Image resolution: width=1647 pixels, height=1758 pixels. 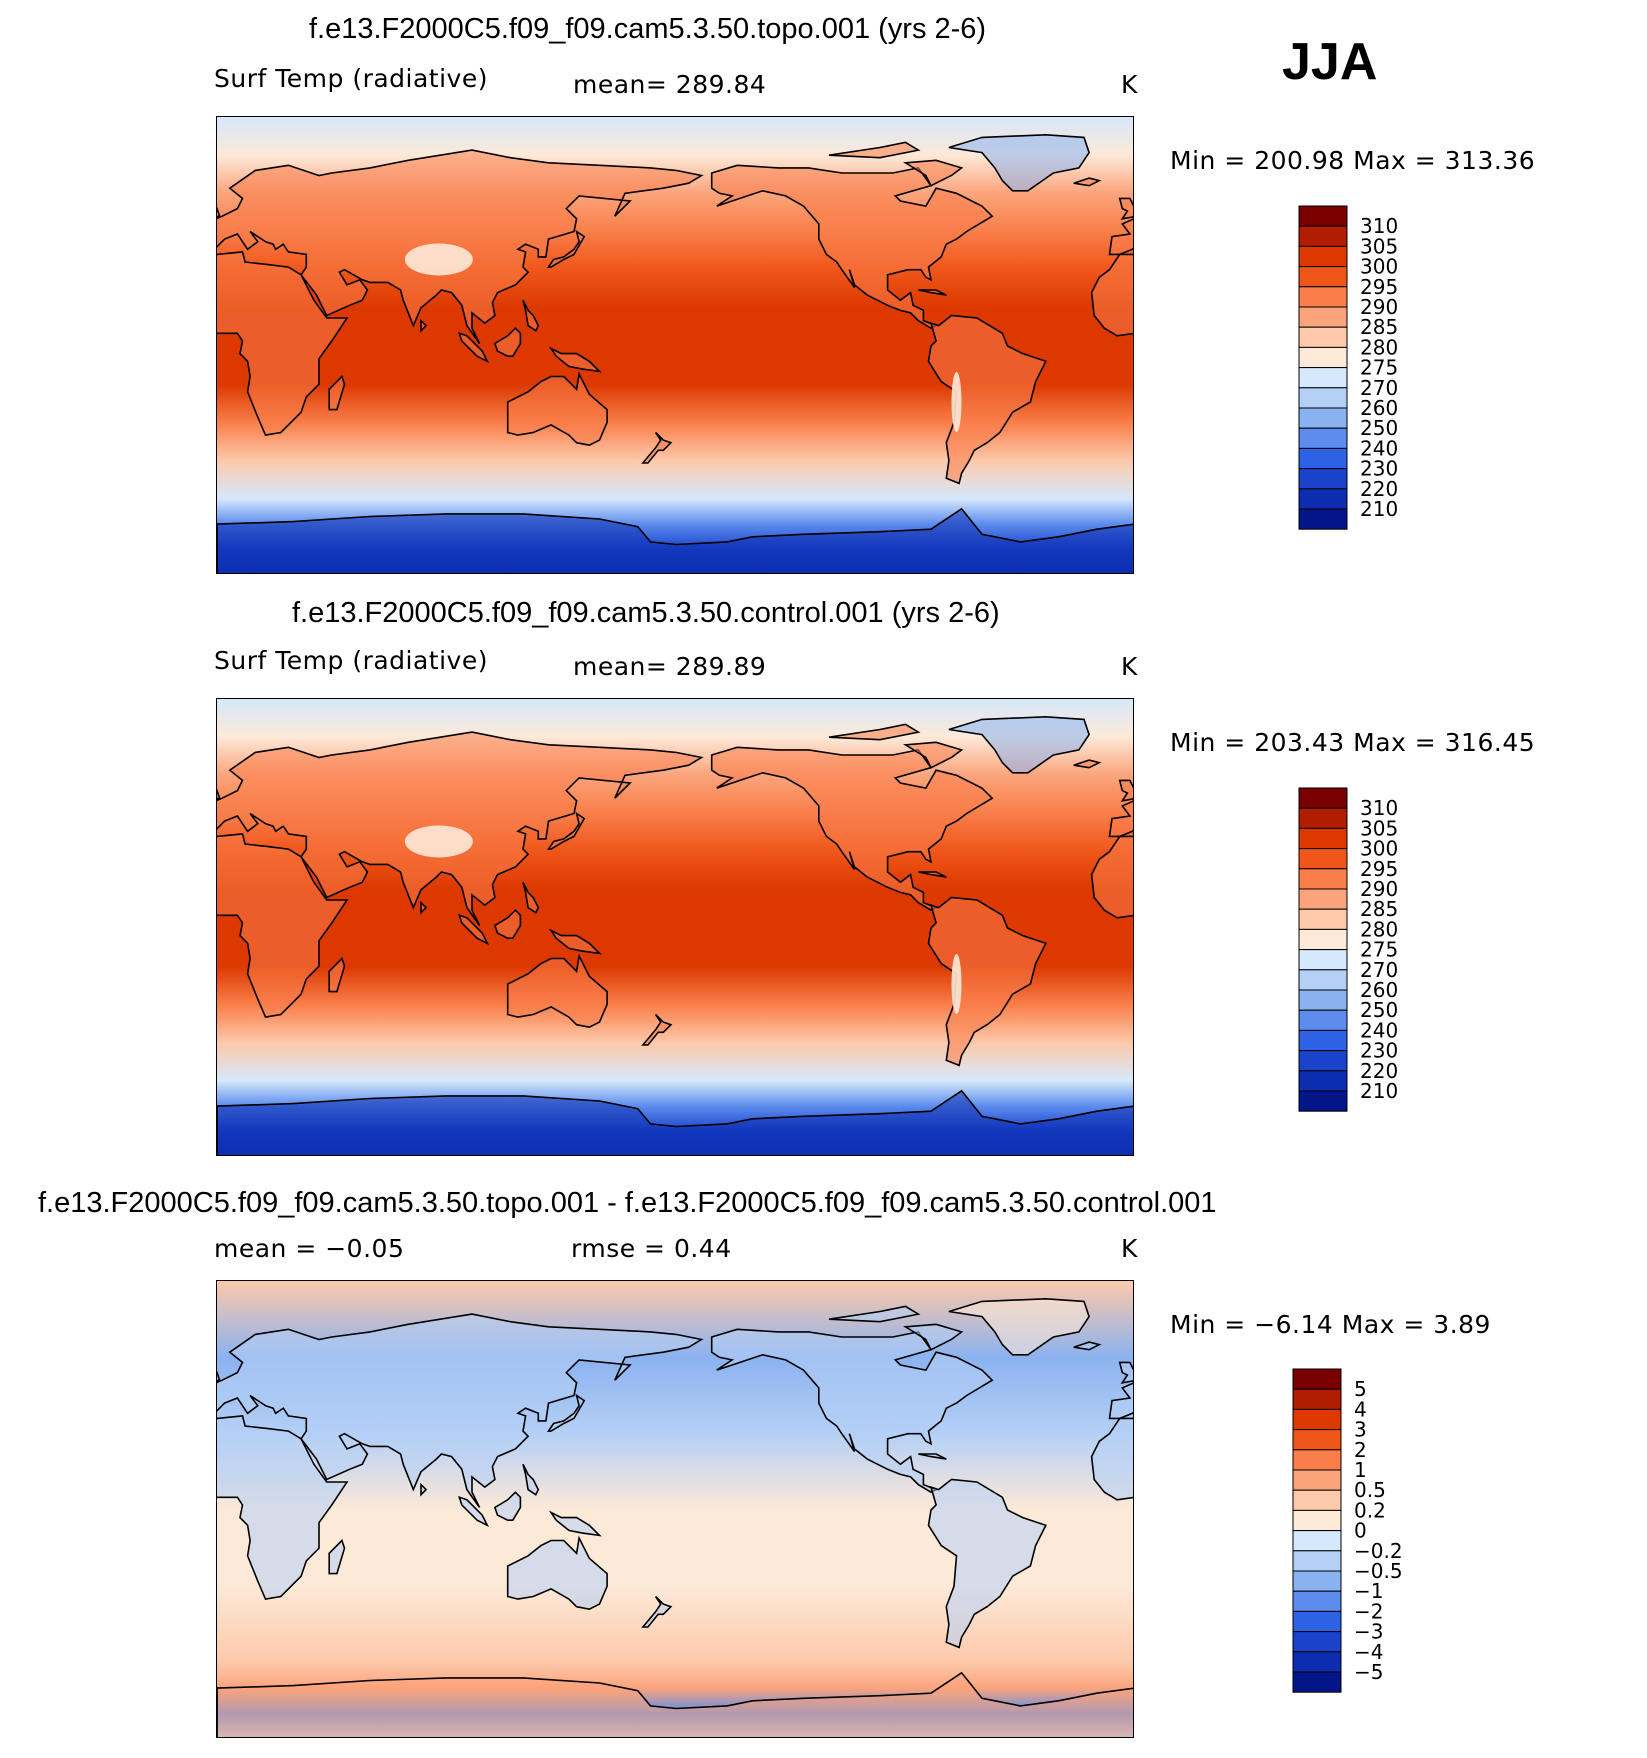 What do you see at coordinates (1368, 1652) in the screenshot?
I see `colorbar-tick-label: −4` at bounding box center [1368, 1652].